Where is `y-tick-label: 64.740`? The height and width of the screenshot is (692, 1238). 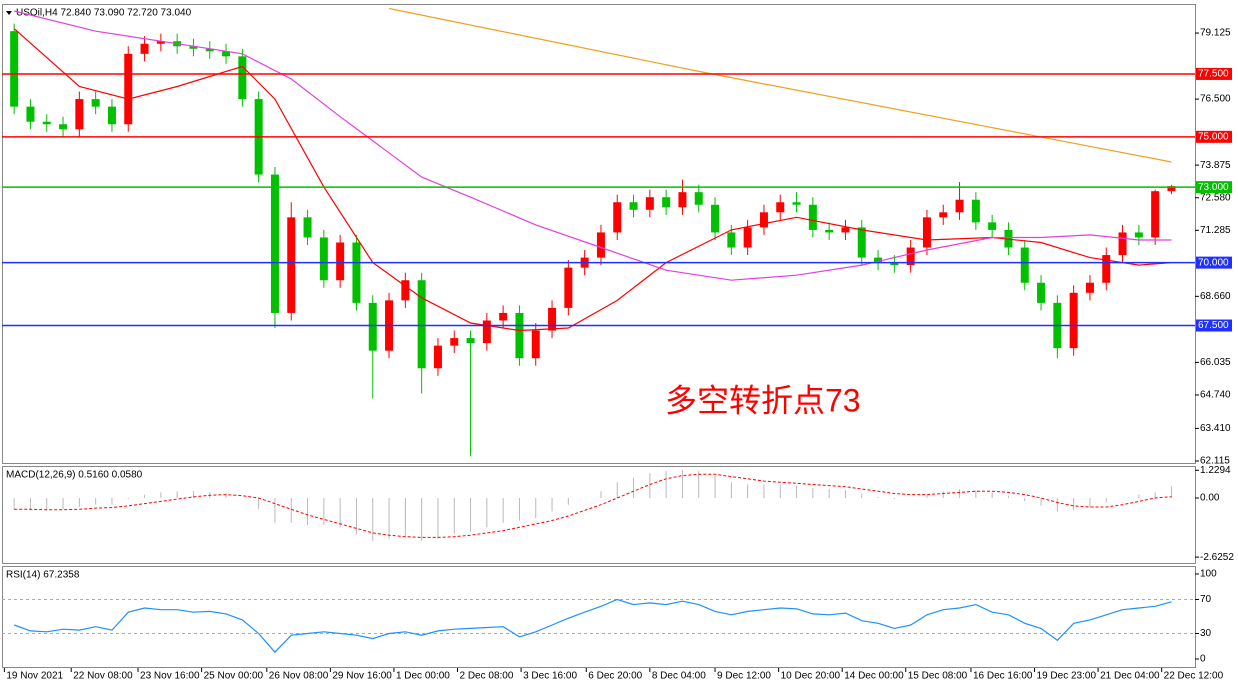
y-tick-label: 64.740 is located at coordinates (1215, 395).